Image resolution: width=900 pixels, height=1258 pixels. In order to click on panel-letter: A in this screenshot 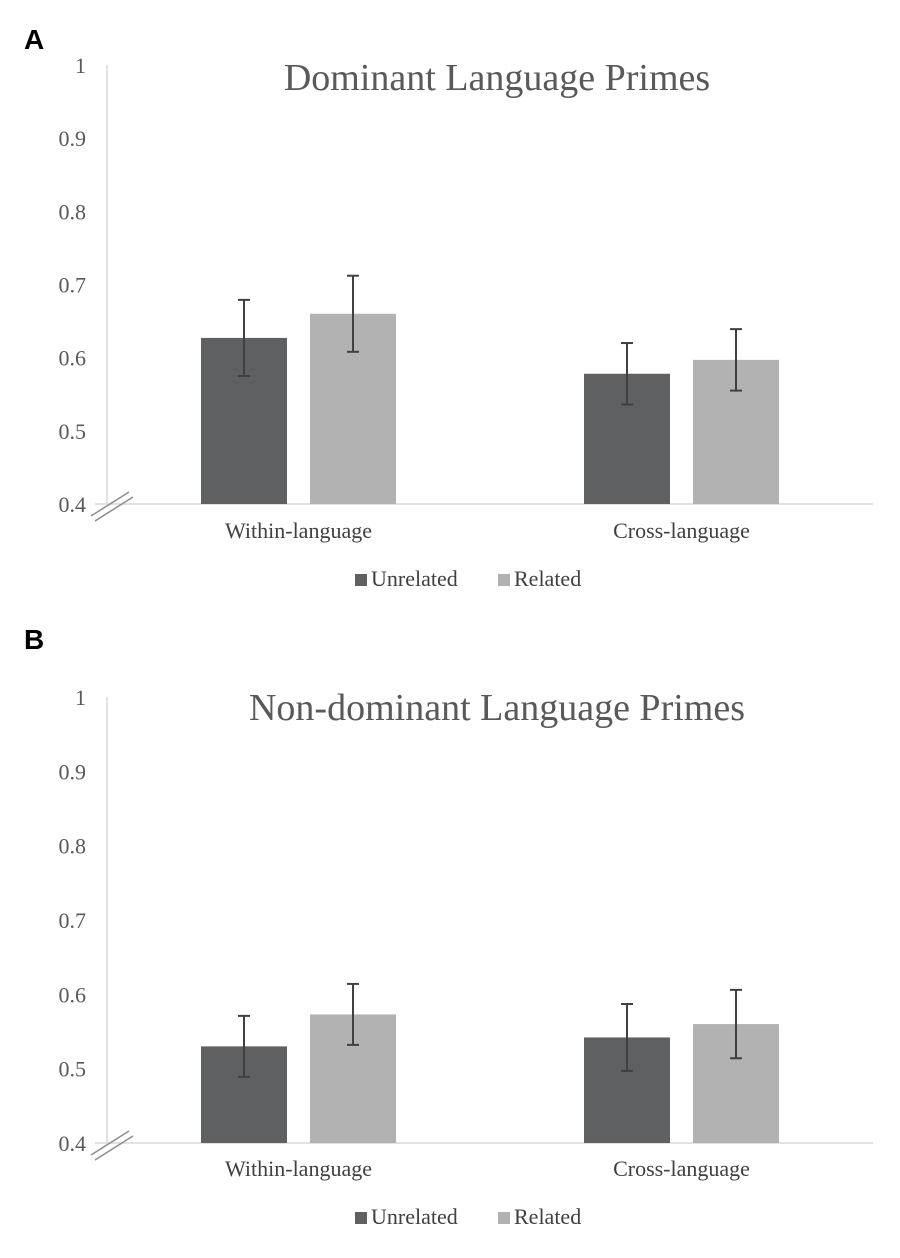, I will do `click(34, 39)`.